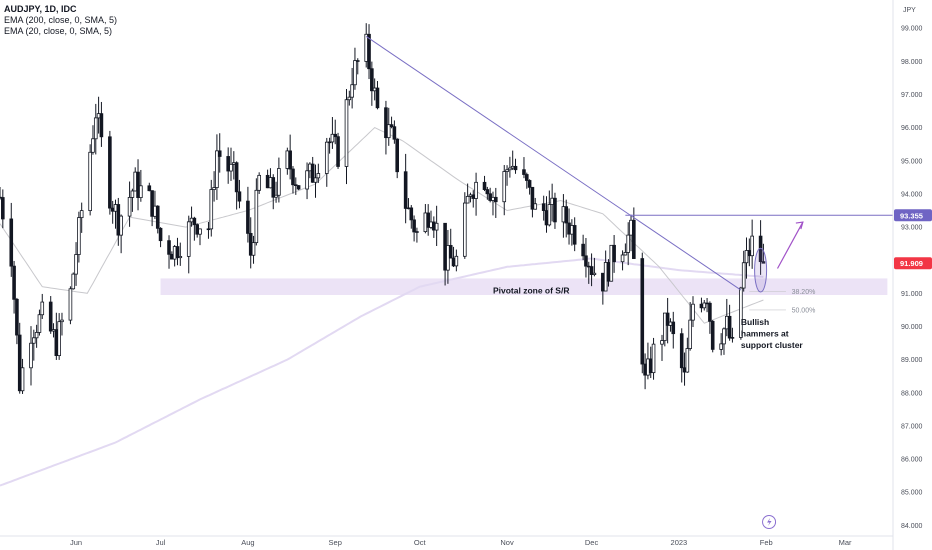 The height and width of the screenshot is (550, 932). Describe the element at coordinates (845, 542) in the screenshot. I see `x-tick-label: Mar` at that location.